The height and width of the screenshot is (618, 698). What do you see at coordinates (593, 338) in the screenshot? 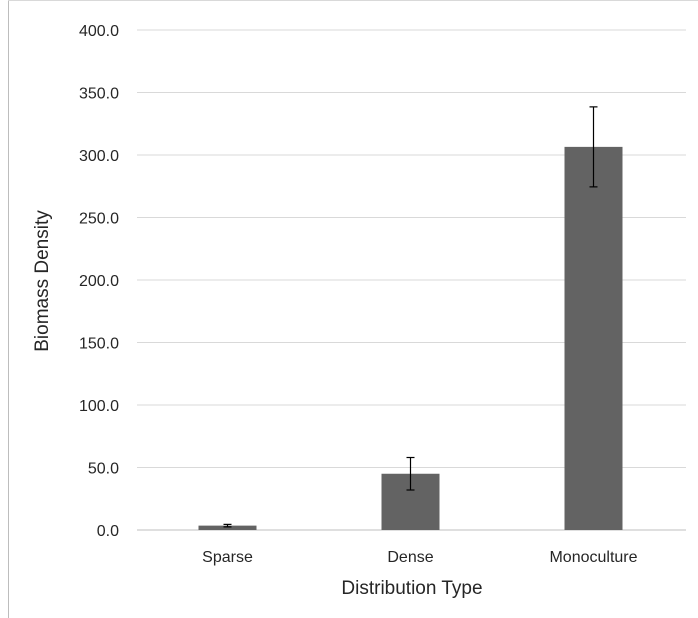
I see `bar-monoculture` at bounding box center [593, 338].